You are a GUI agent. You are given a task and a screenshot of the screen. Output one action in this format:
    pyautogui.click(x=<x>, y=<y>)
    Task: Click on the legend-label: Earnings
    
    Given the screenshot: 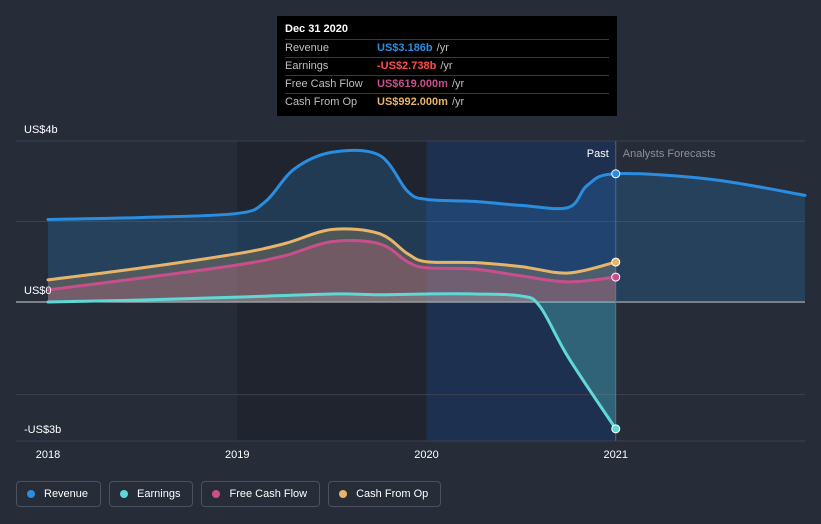 What is the action you would take?
    pyautogui.click(x=159, y=494)
    